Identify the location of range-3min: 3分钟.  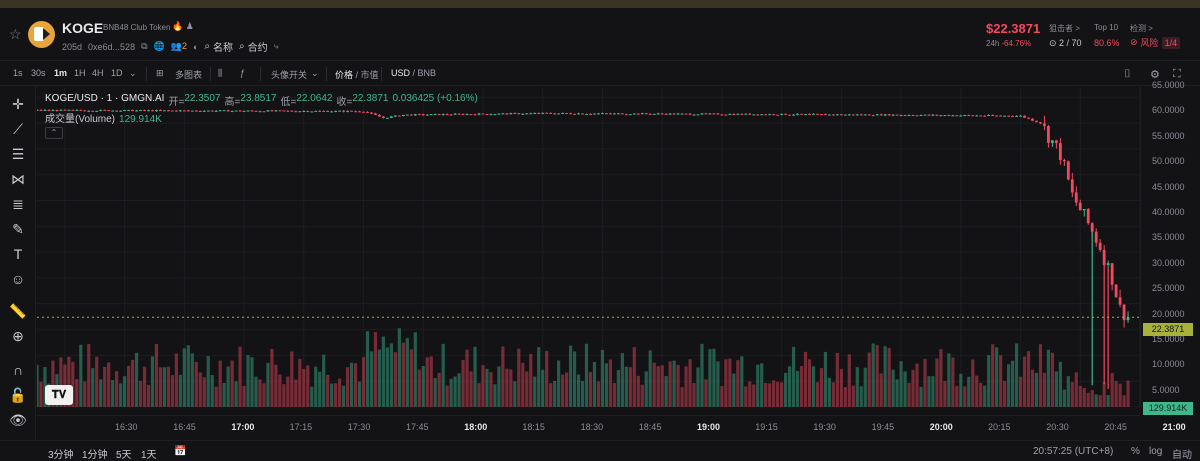
(61, 455).